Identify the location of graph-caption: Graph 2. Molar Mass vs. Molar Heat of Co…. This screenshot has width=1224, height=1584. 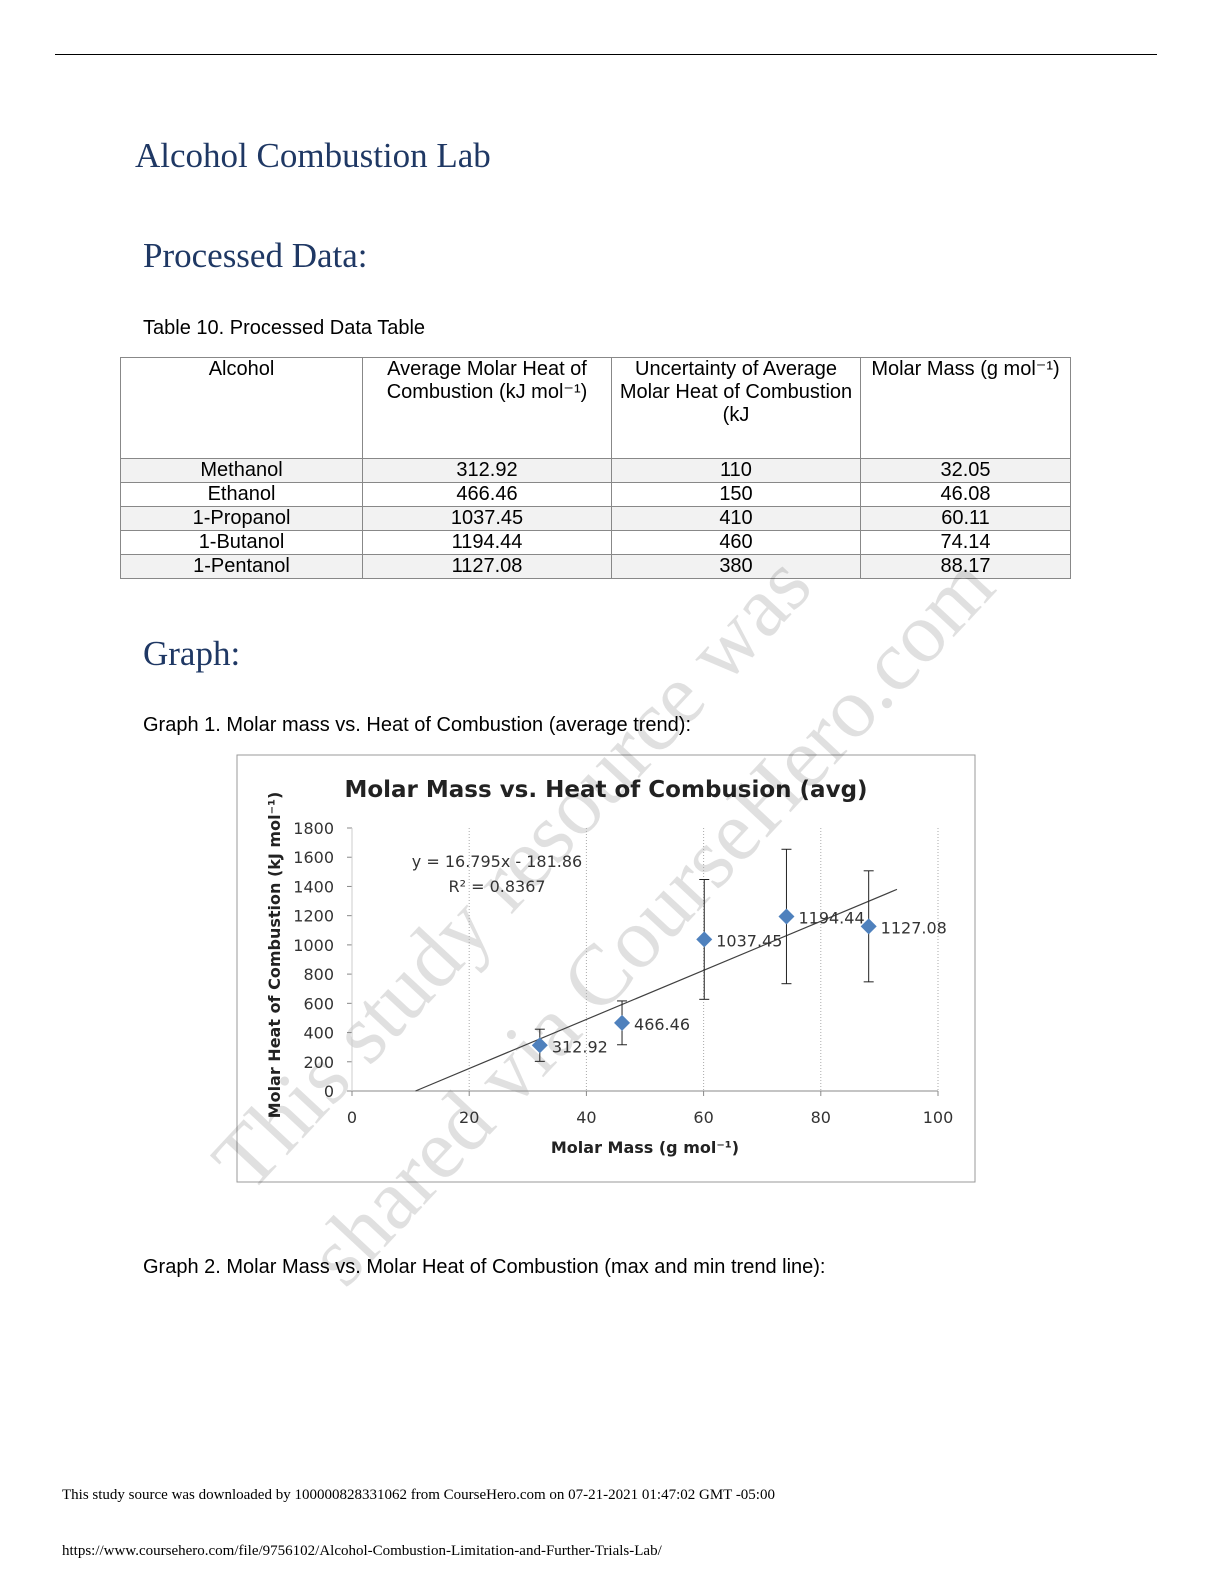
(484, 1267).